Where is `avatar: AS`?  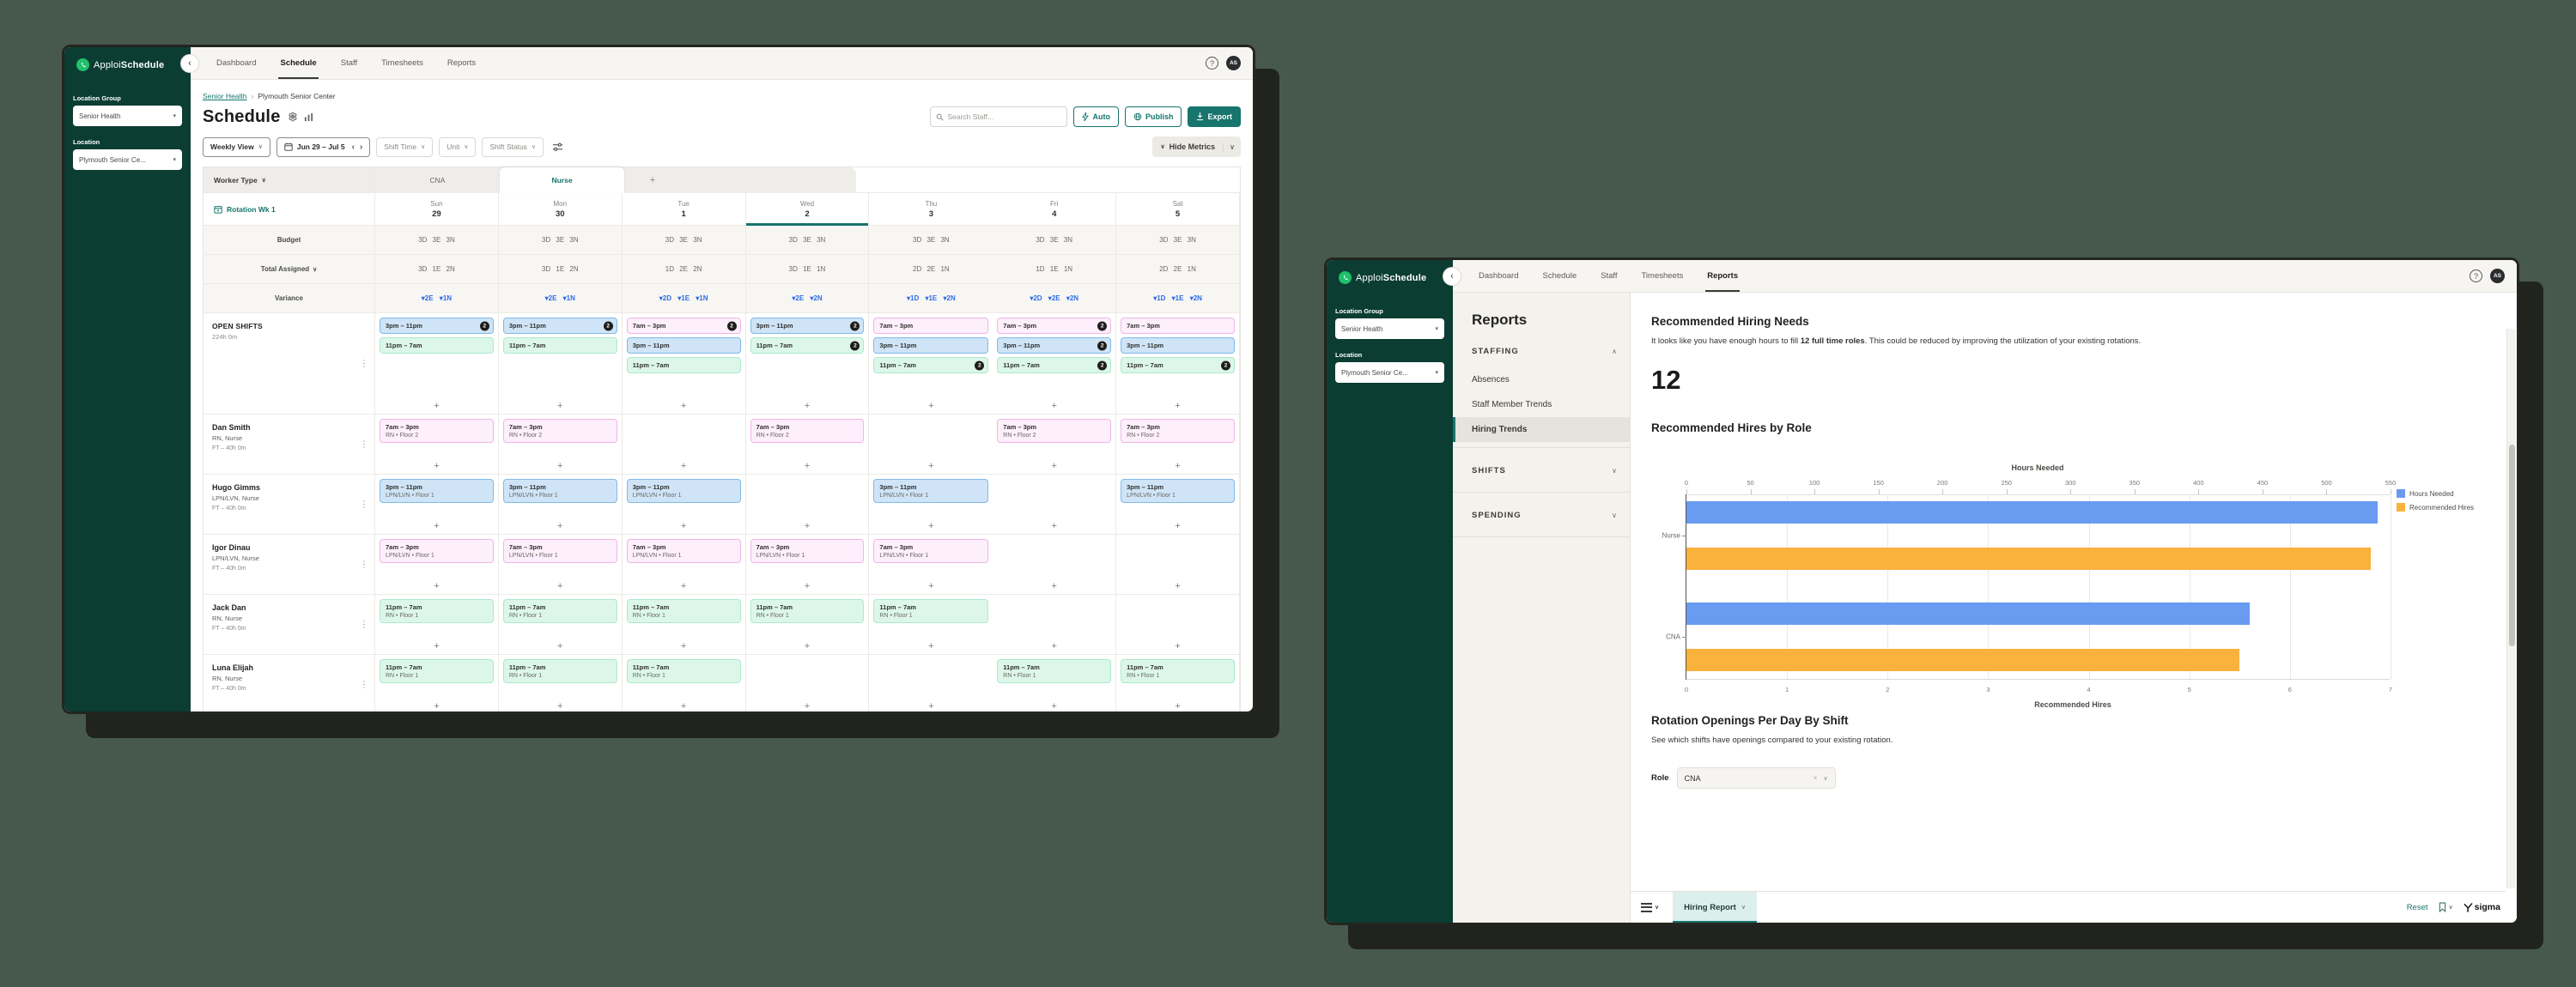 avatar: AS is located at coordinates (2497, 276).